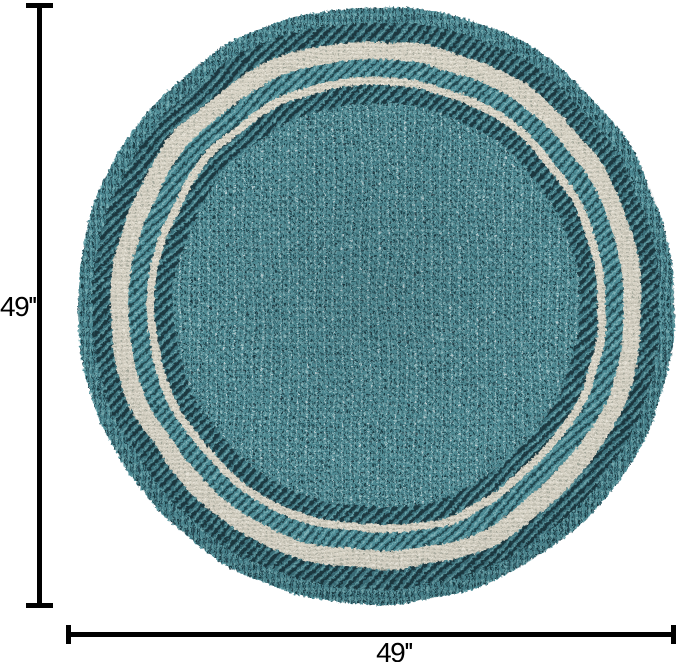 This screenshot has height=662, width=679. Describe the element at coordinates (18, 306) in the screenshot. I see `height-dimension-label: 49''` at that location.